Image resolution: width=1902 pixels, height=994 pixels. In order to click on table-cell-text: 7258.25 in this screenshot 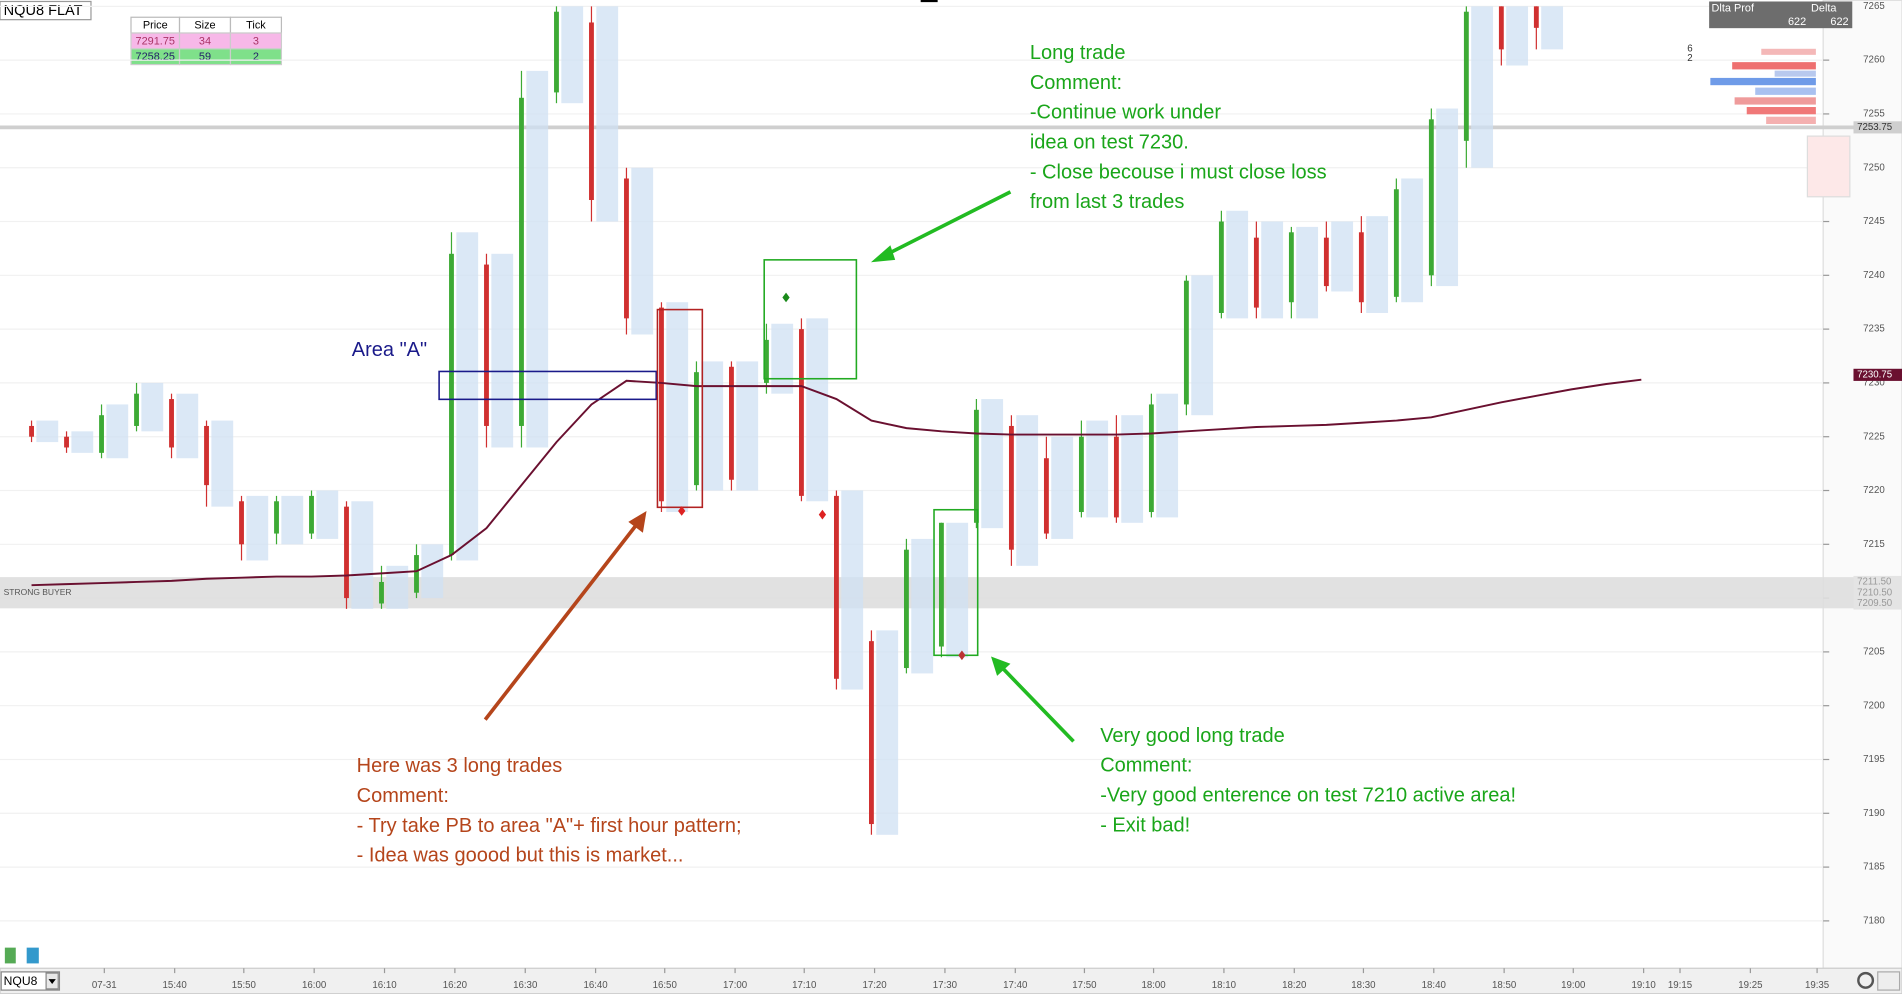, I will do `click(155, 57)`.